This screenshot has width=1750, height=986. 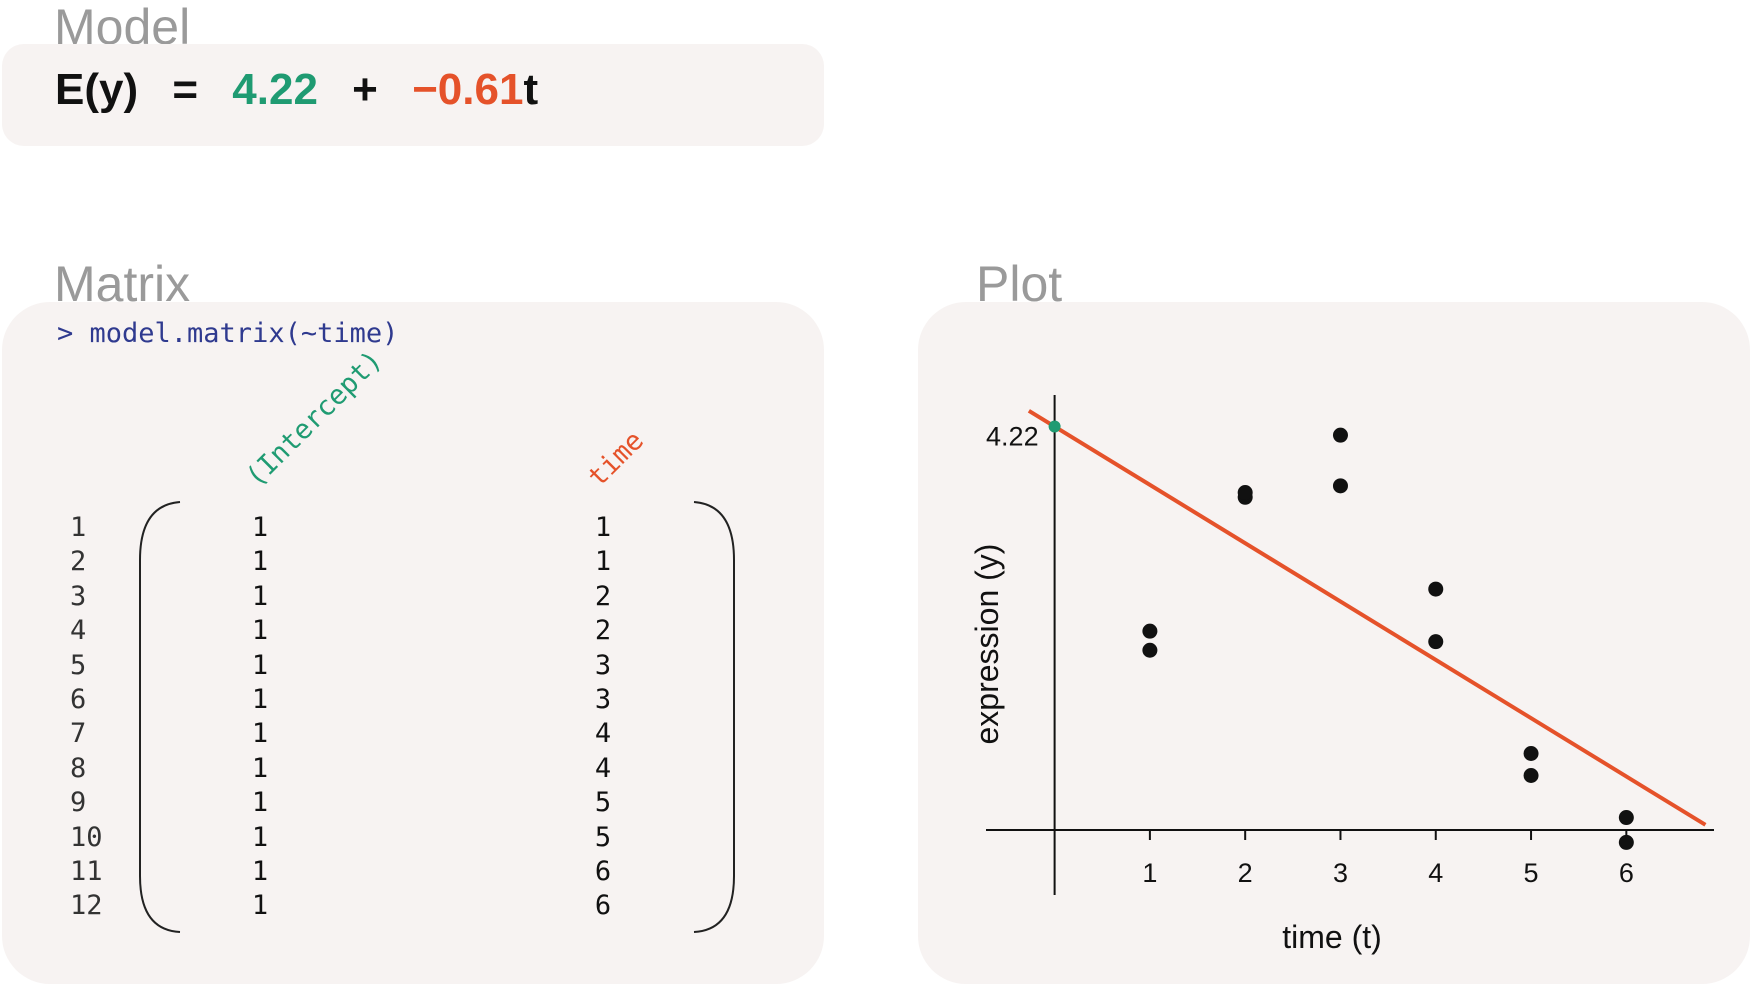 What do you see at coordinates (468, 89) in the screenshot?
I see `equation-slope: −0.61` at bounding box center [468, 89].